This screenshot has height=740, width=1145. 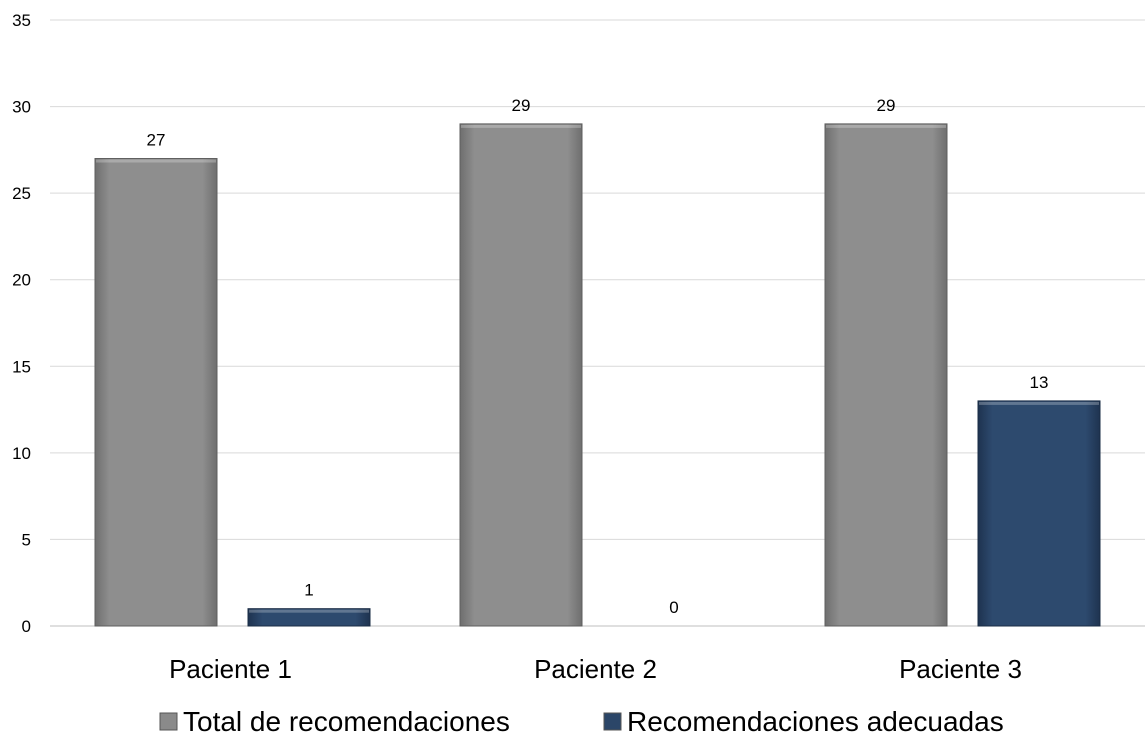 I want to click on x-tick-label: Paciente 2, so click(x=595, y=669).